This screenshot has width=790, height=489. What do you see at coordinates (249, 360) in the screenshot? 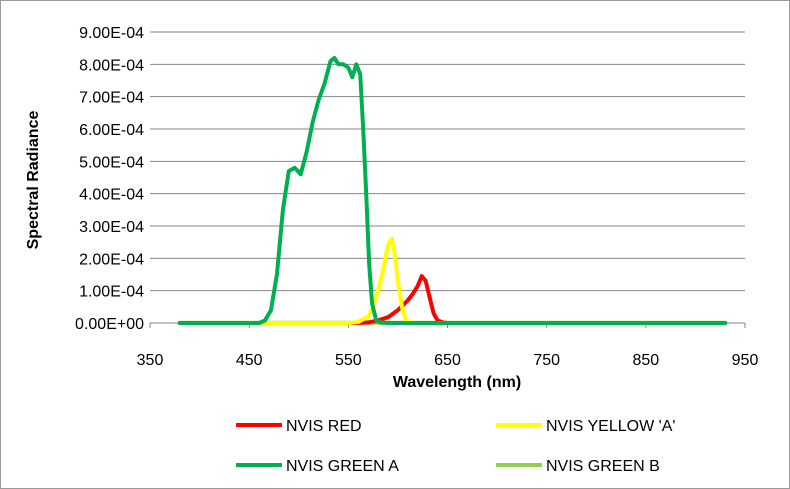
I see `x-tick-label: 450` at bounding box center [249, 360].